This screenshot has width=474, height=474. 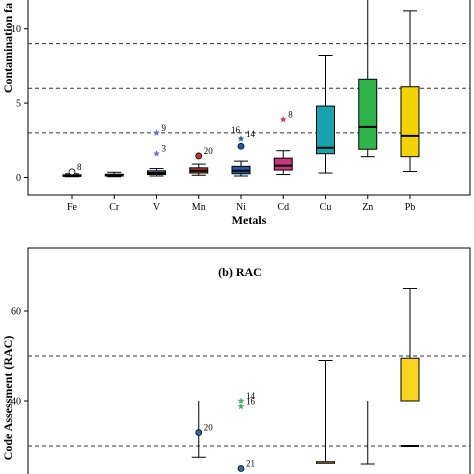 I want to click on panel-b-title: (b) RAC, so click(x=240, y=272).